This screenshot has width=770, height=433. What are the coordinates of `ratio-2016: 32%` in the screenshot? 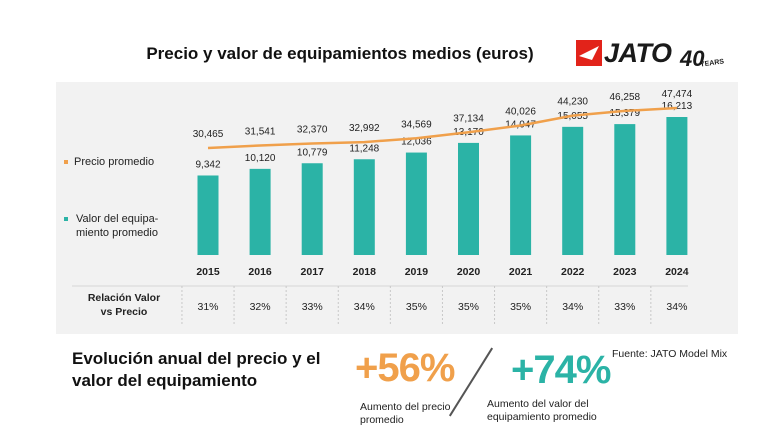 It's located at (260, 307).